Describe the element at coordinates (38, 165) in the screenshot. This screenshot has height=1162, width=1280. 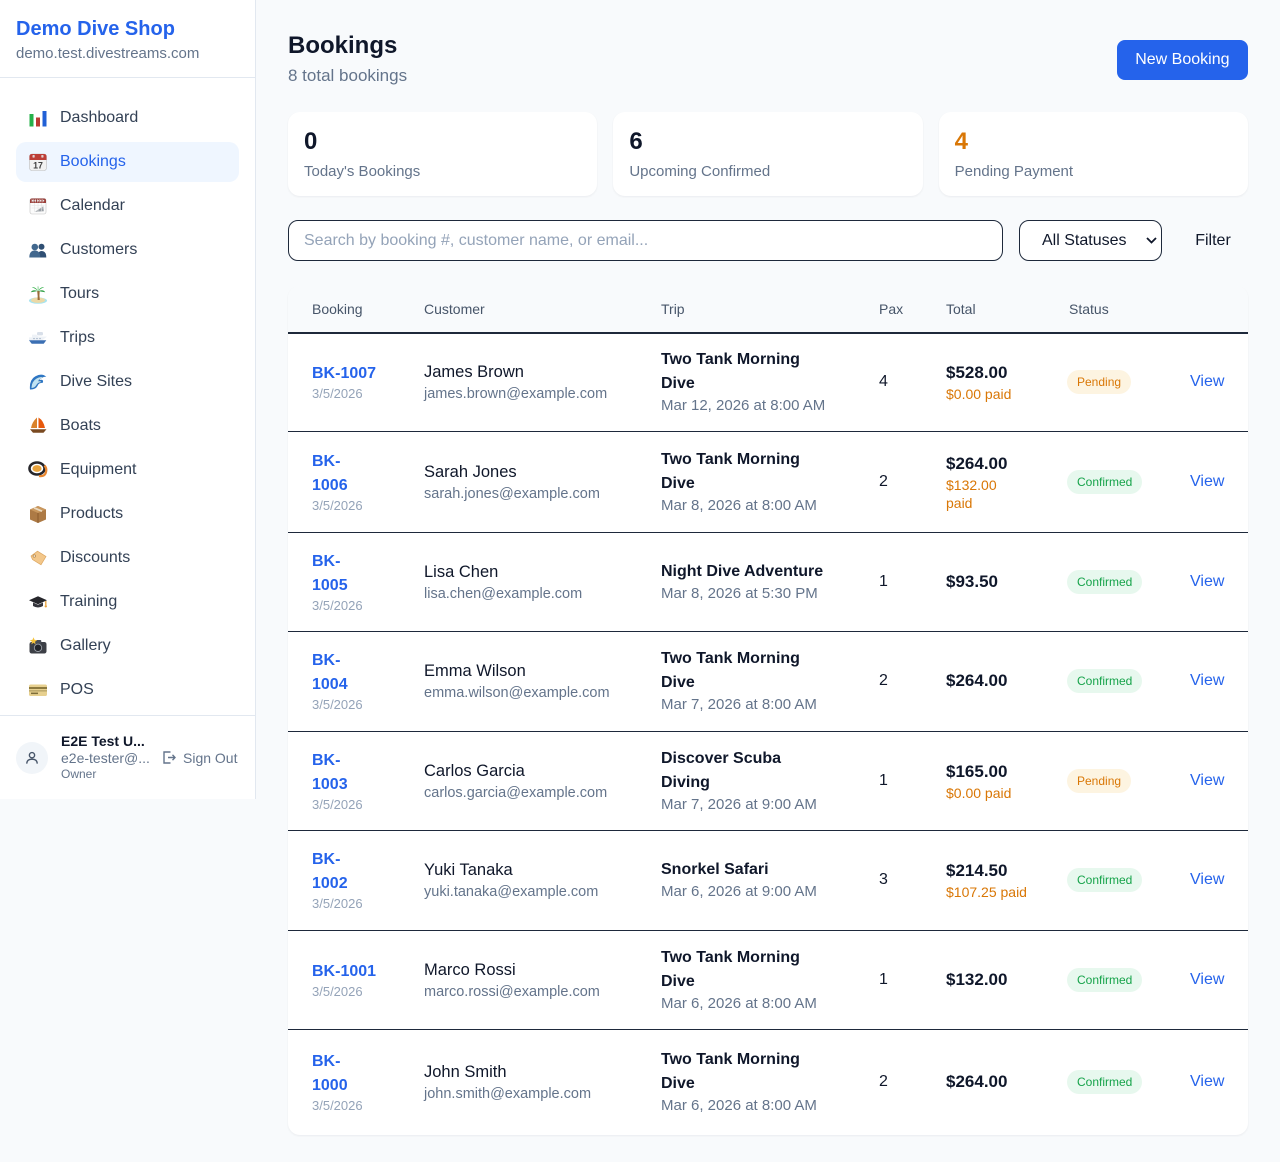
I see `svg-text: 17` at that location.